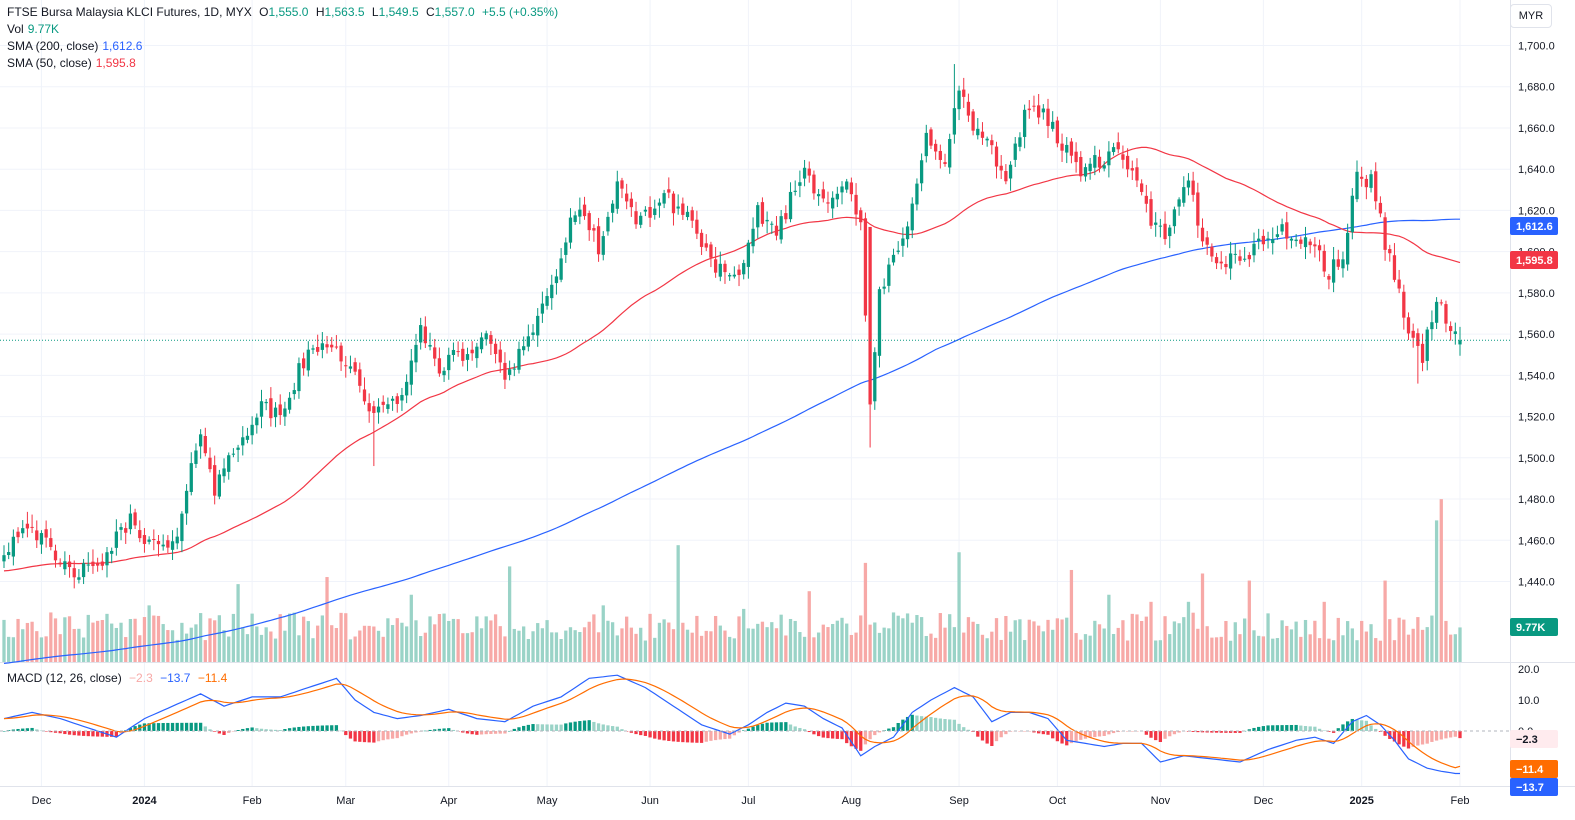 This screenshot has height=820, width=1575. What do you see at coordinates (73, 63) in the screenshot?
I see `sma50-legend: SMA (50, close) 1,595.8` at bounding box center [73, 63].